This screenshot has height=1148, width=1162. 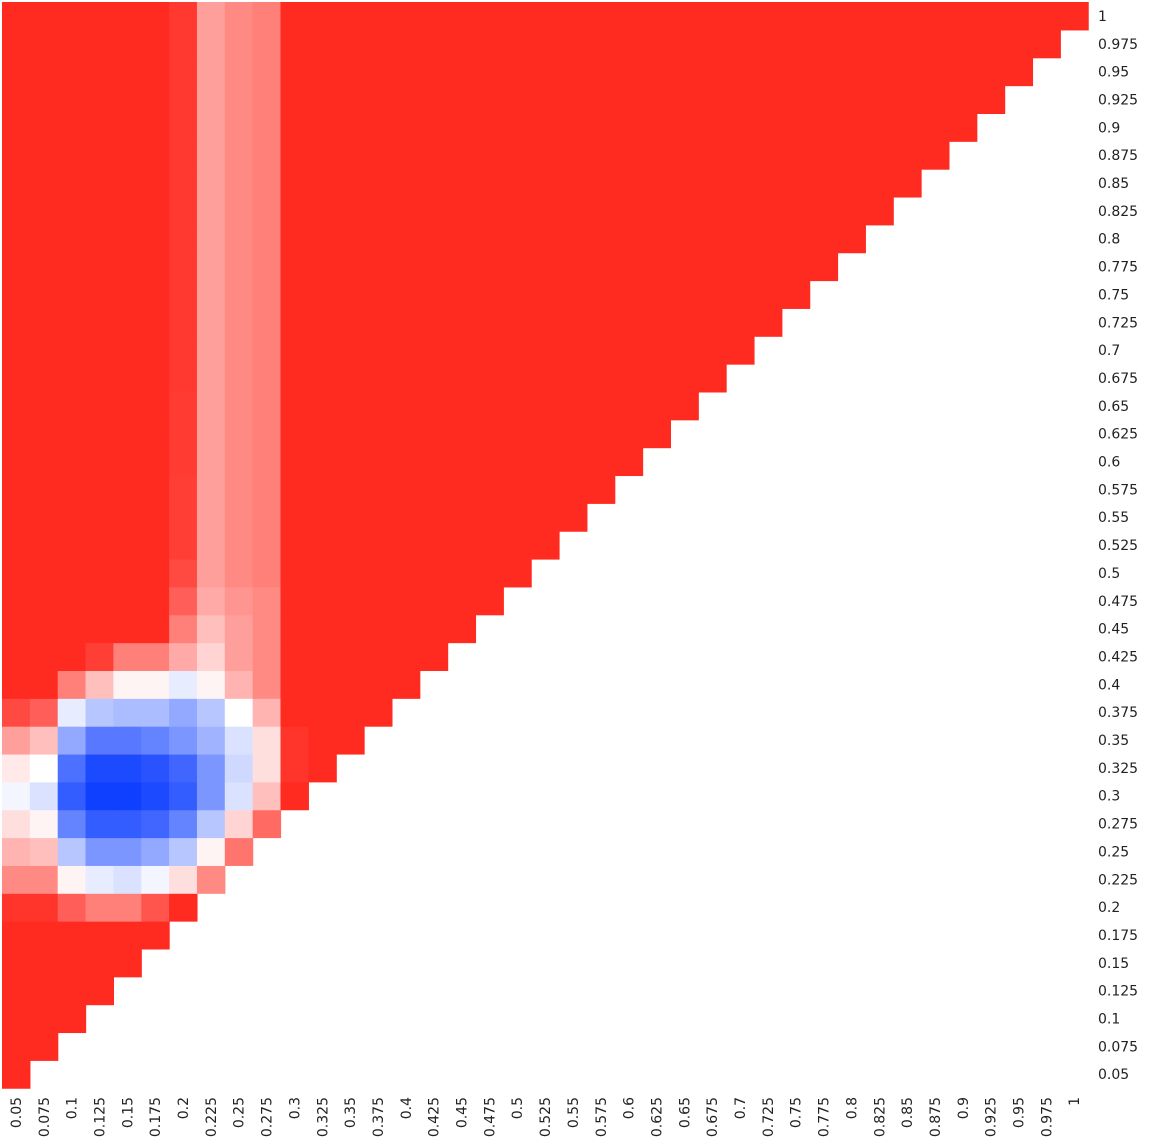 I want to click on y-tick-label: 0.775, so click(x=1118, y=268).